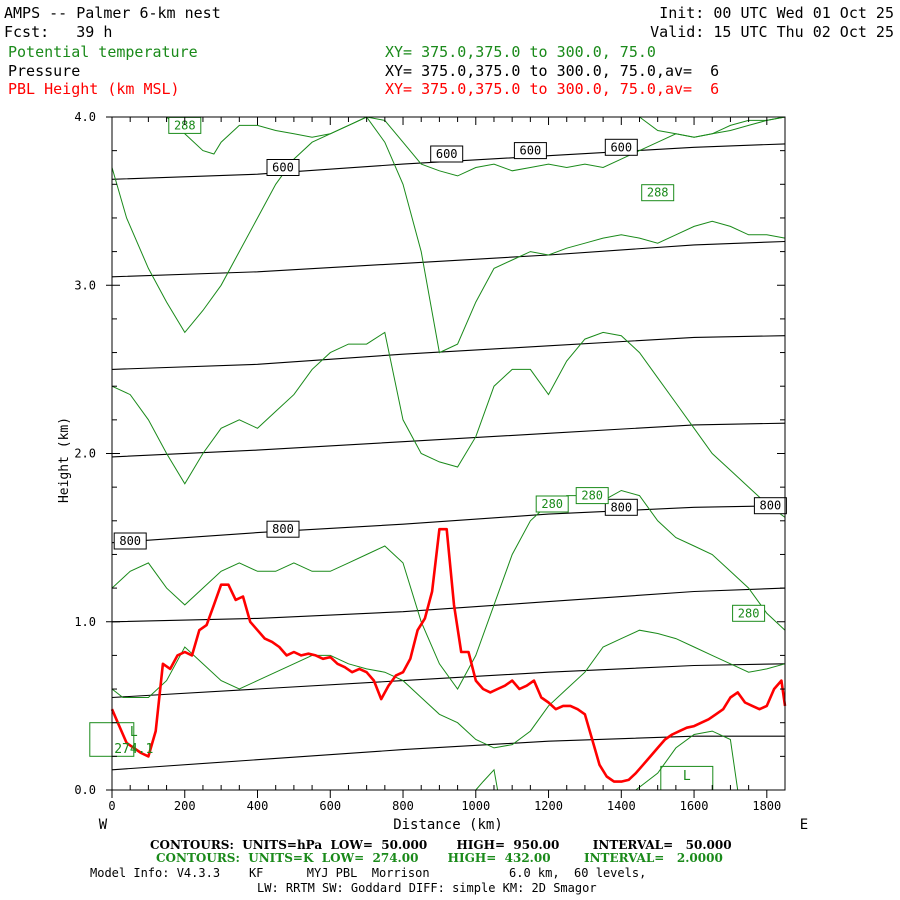 This screenshot has width=900, height=900. I want to click on pressure-label-1: 600, so click(447, 154).